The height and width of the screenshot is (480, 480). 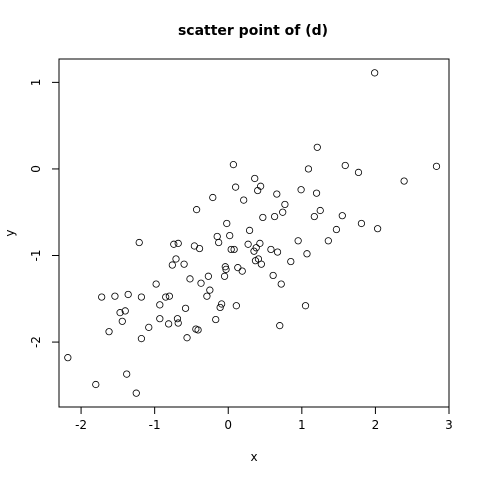 I want to click on x-tick-label: -2, so click(x=81, y=425).